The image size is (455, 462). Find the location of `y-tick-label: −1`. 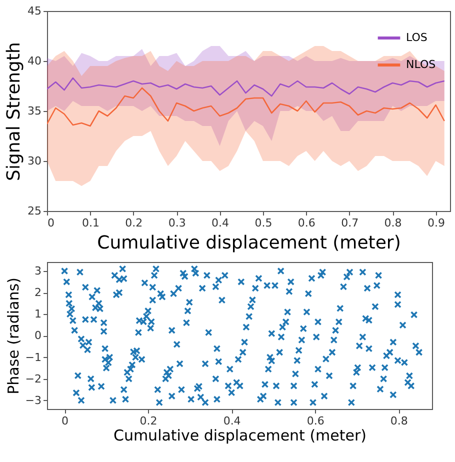

y-tick-label: −1 is located at coordinates (33, 357).